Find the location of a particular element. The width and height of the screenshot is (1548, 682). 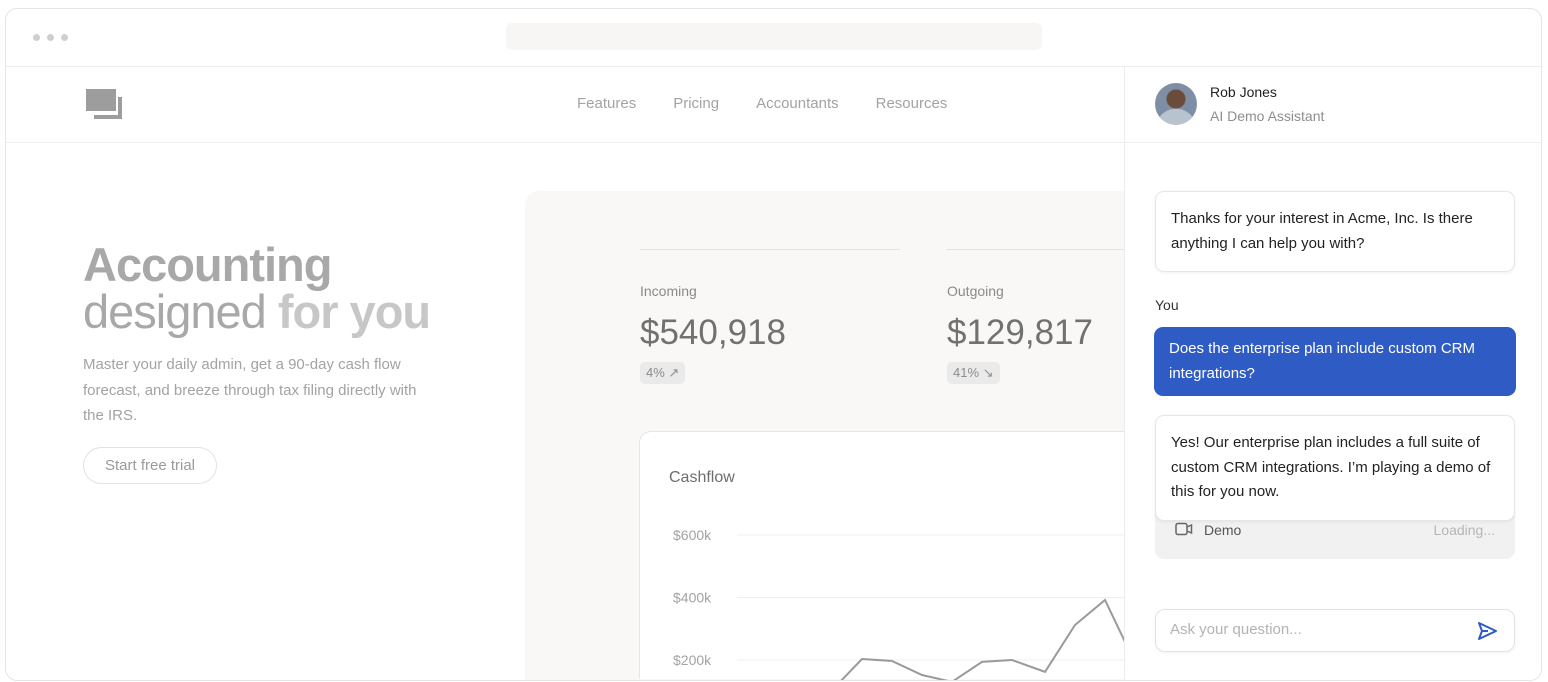

chart-title: Cashflow is located at coordinates (702, 477).